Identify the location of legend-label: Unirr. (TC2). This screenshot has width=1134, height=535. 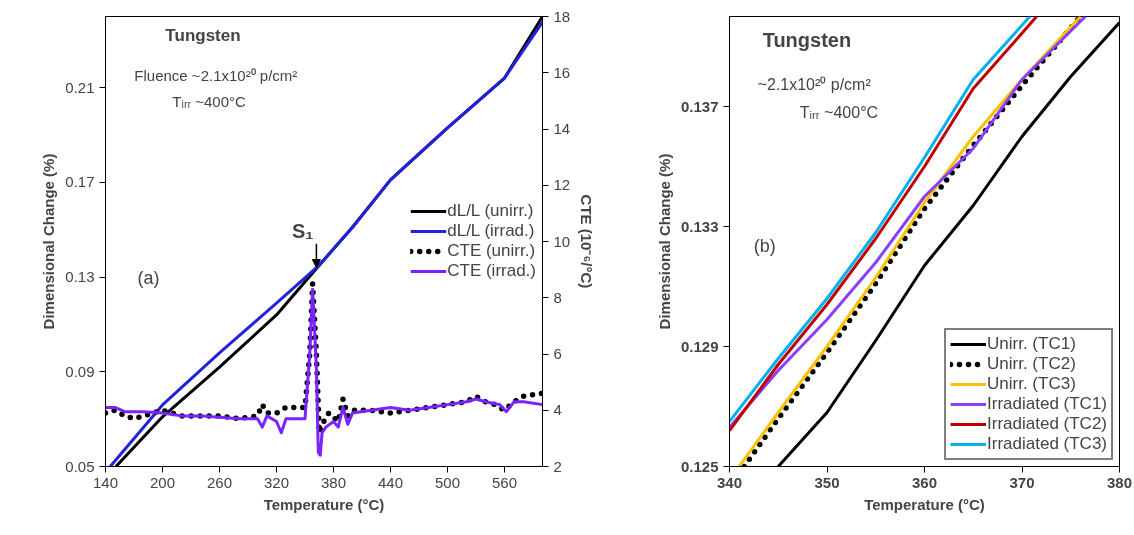
(1031, 364).